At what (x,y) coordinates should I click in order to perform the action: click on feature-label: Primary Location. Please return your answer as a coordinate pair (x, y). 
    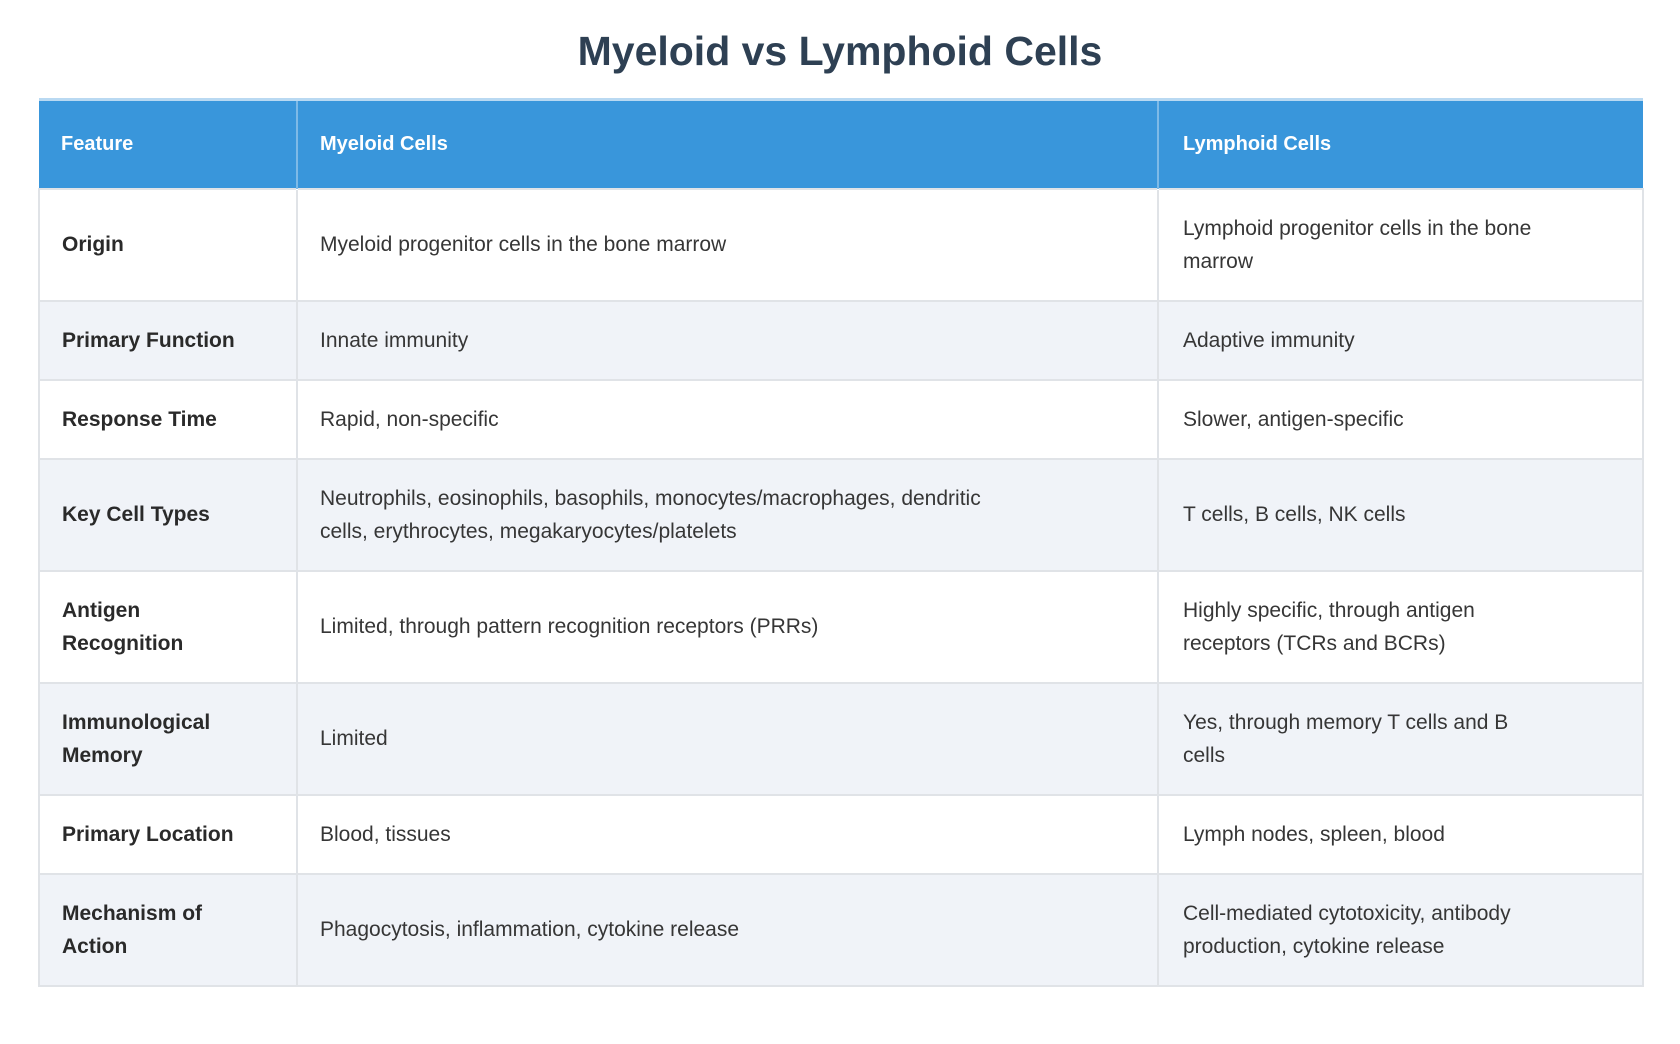
    Looking at the image, I should click on (168, 834).